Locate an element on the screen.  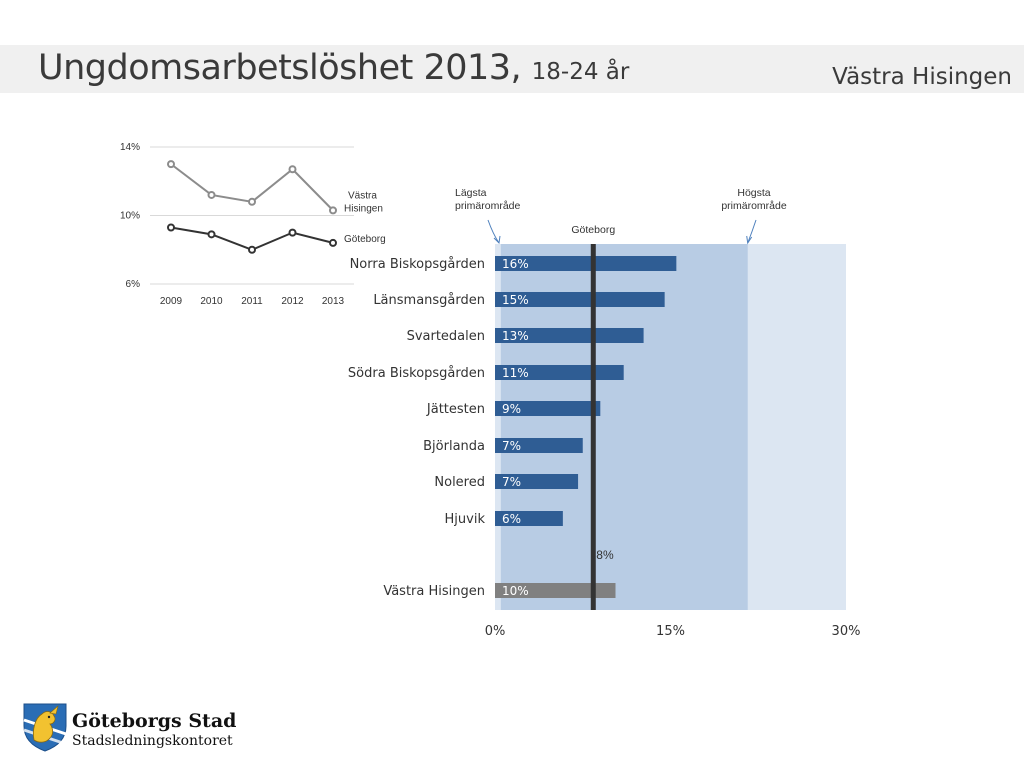
range-high-label: primärområde is located at coordinates (754, 206).